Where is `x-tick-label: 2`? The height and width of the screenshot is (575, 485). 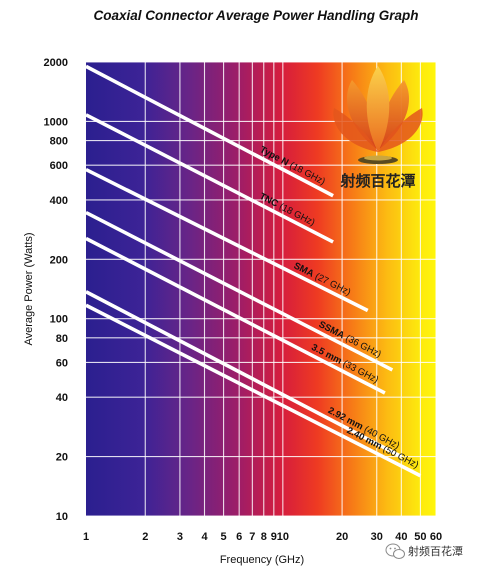
x-tick-label: 2 is located at coordinates (145, 537).